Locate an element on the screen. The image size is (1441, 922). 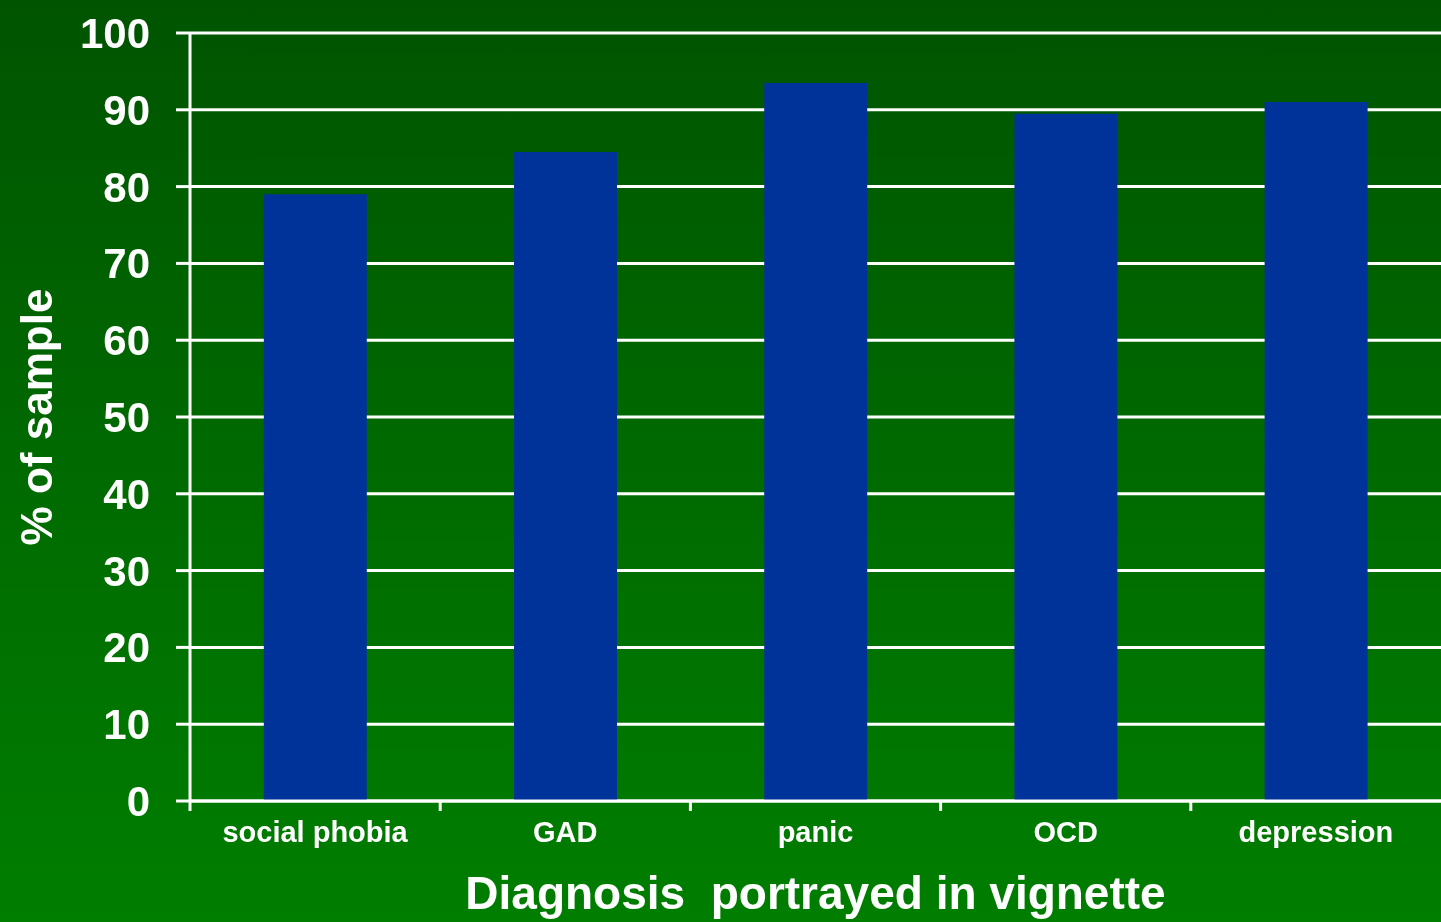
y-tick-label: 0 is located at coordinates (138, 801).